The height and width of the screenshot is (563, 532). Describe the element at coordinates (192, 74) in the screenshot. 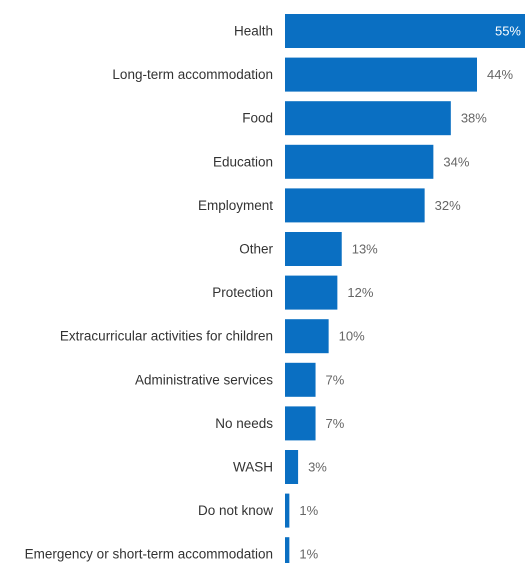

I see `category-label: Long-term accommodation` at that location.